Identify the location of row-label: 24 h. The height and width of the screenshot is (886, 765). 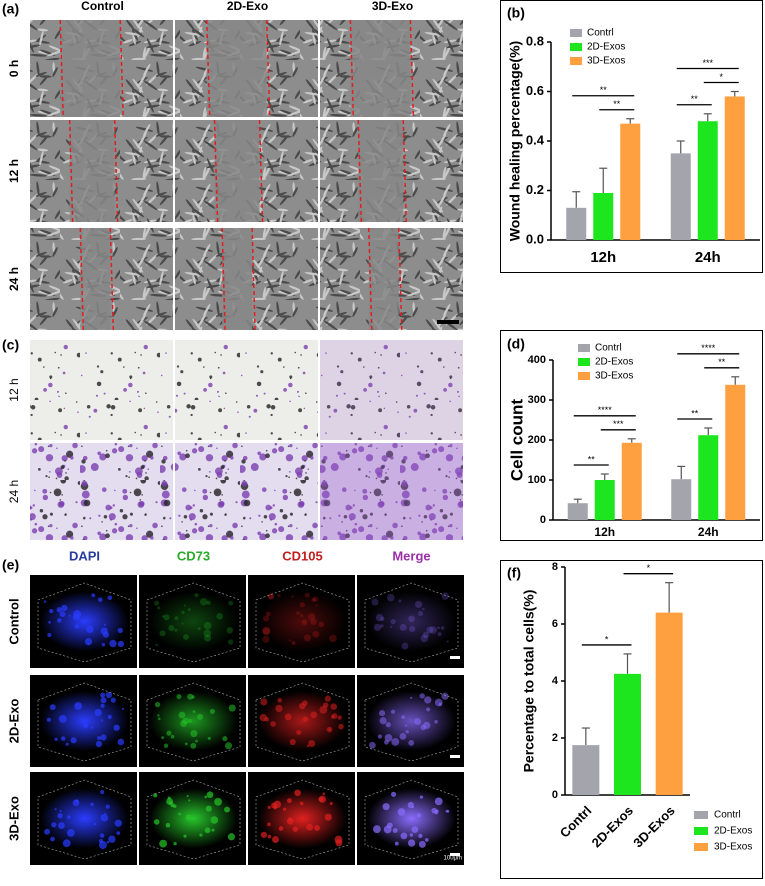
(14, 491).